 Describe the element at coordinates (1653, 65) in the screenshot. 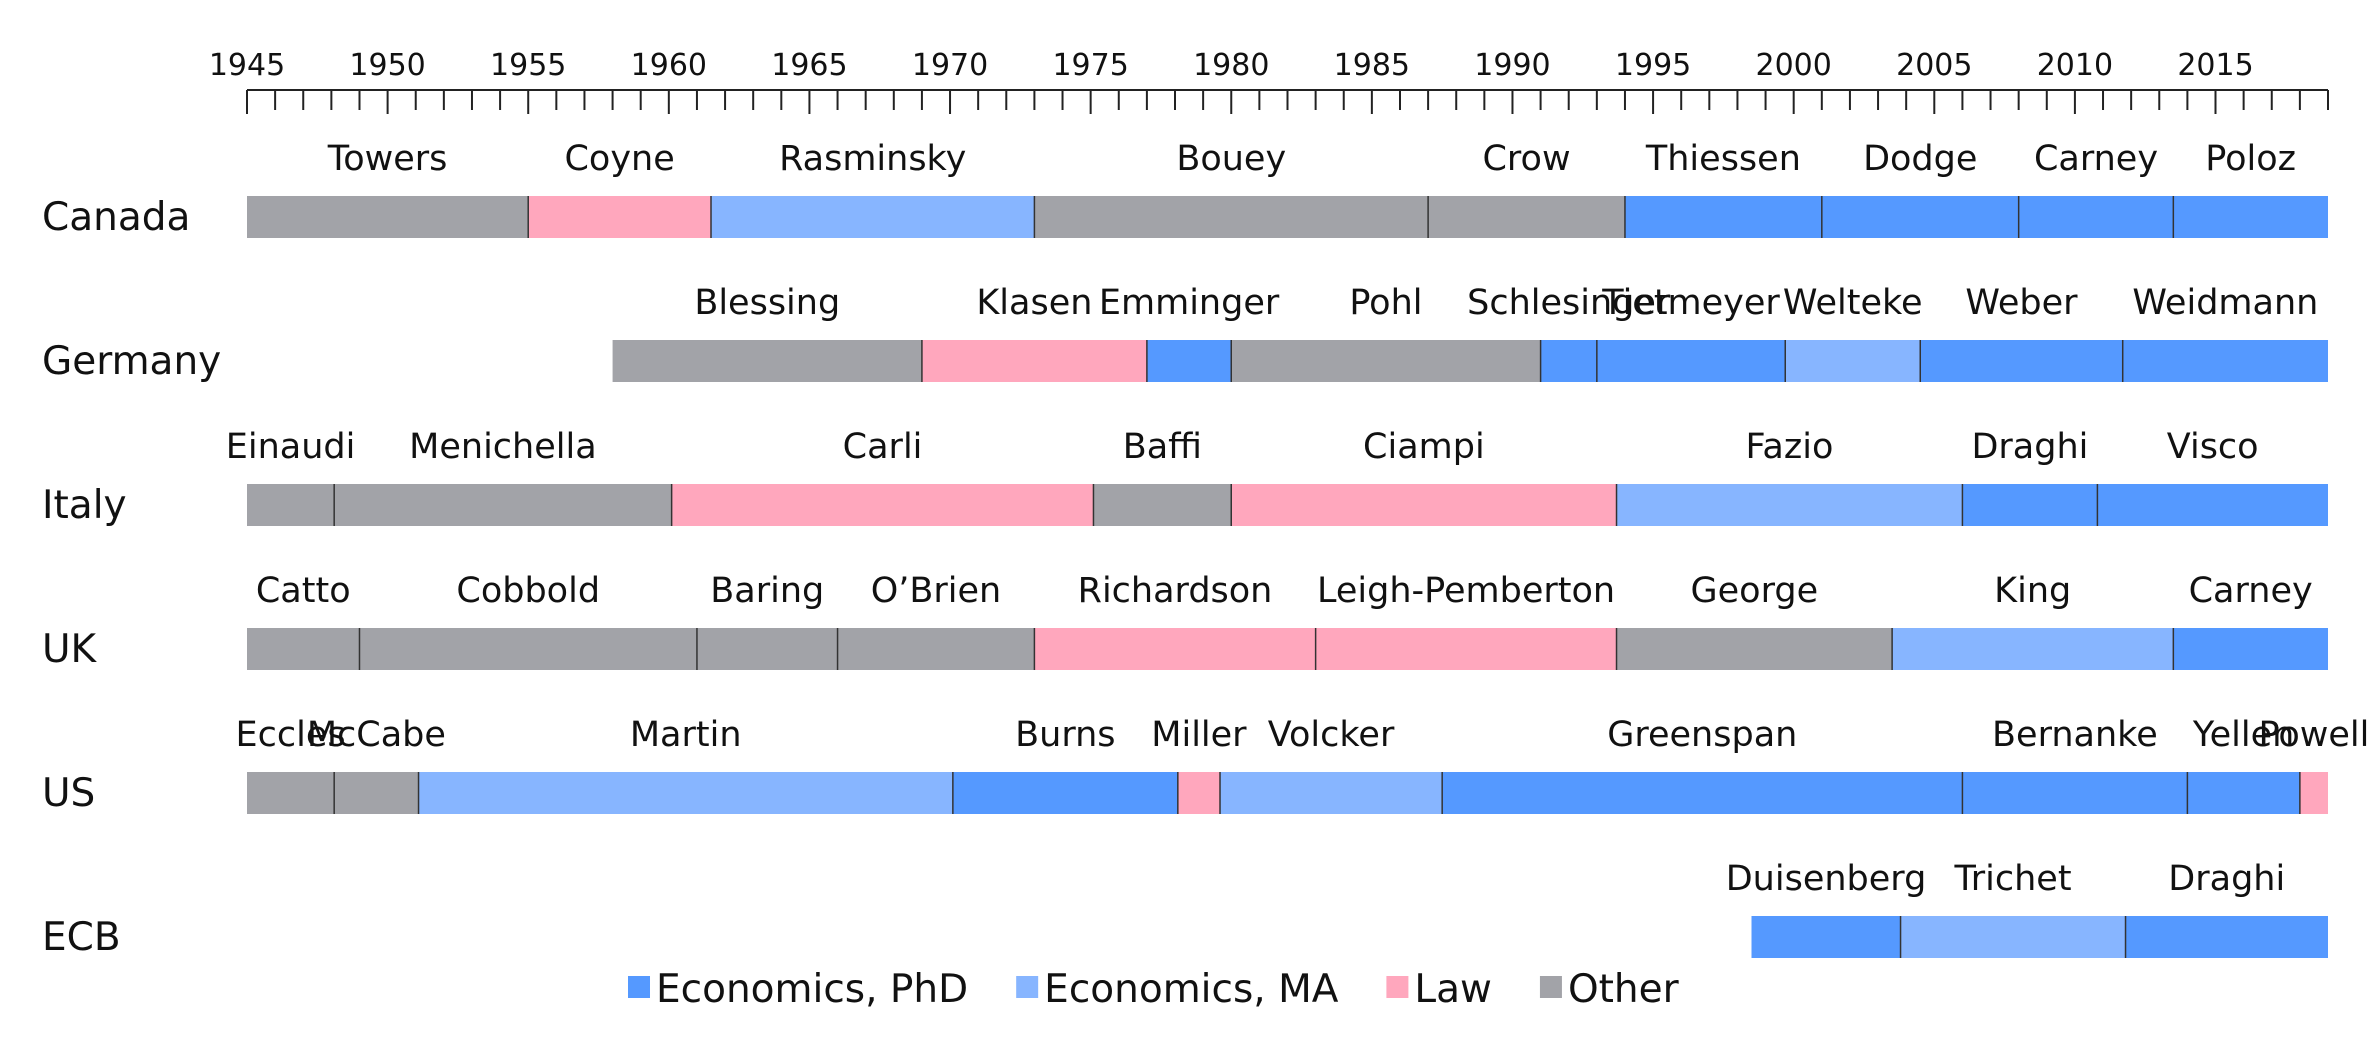

I see `x-tick-label: 1995` at that location.